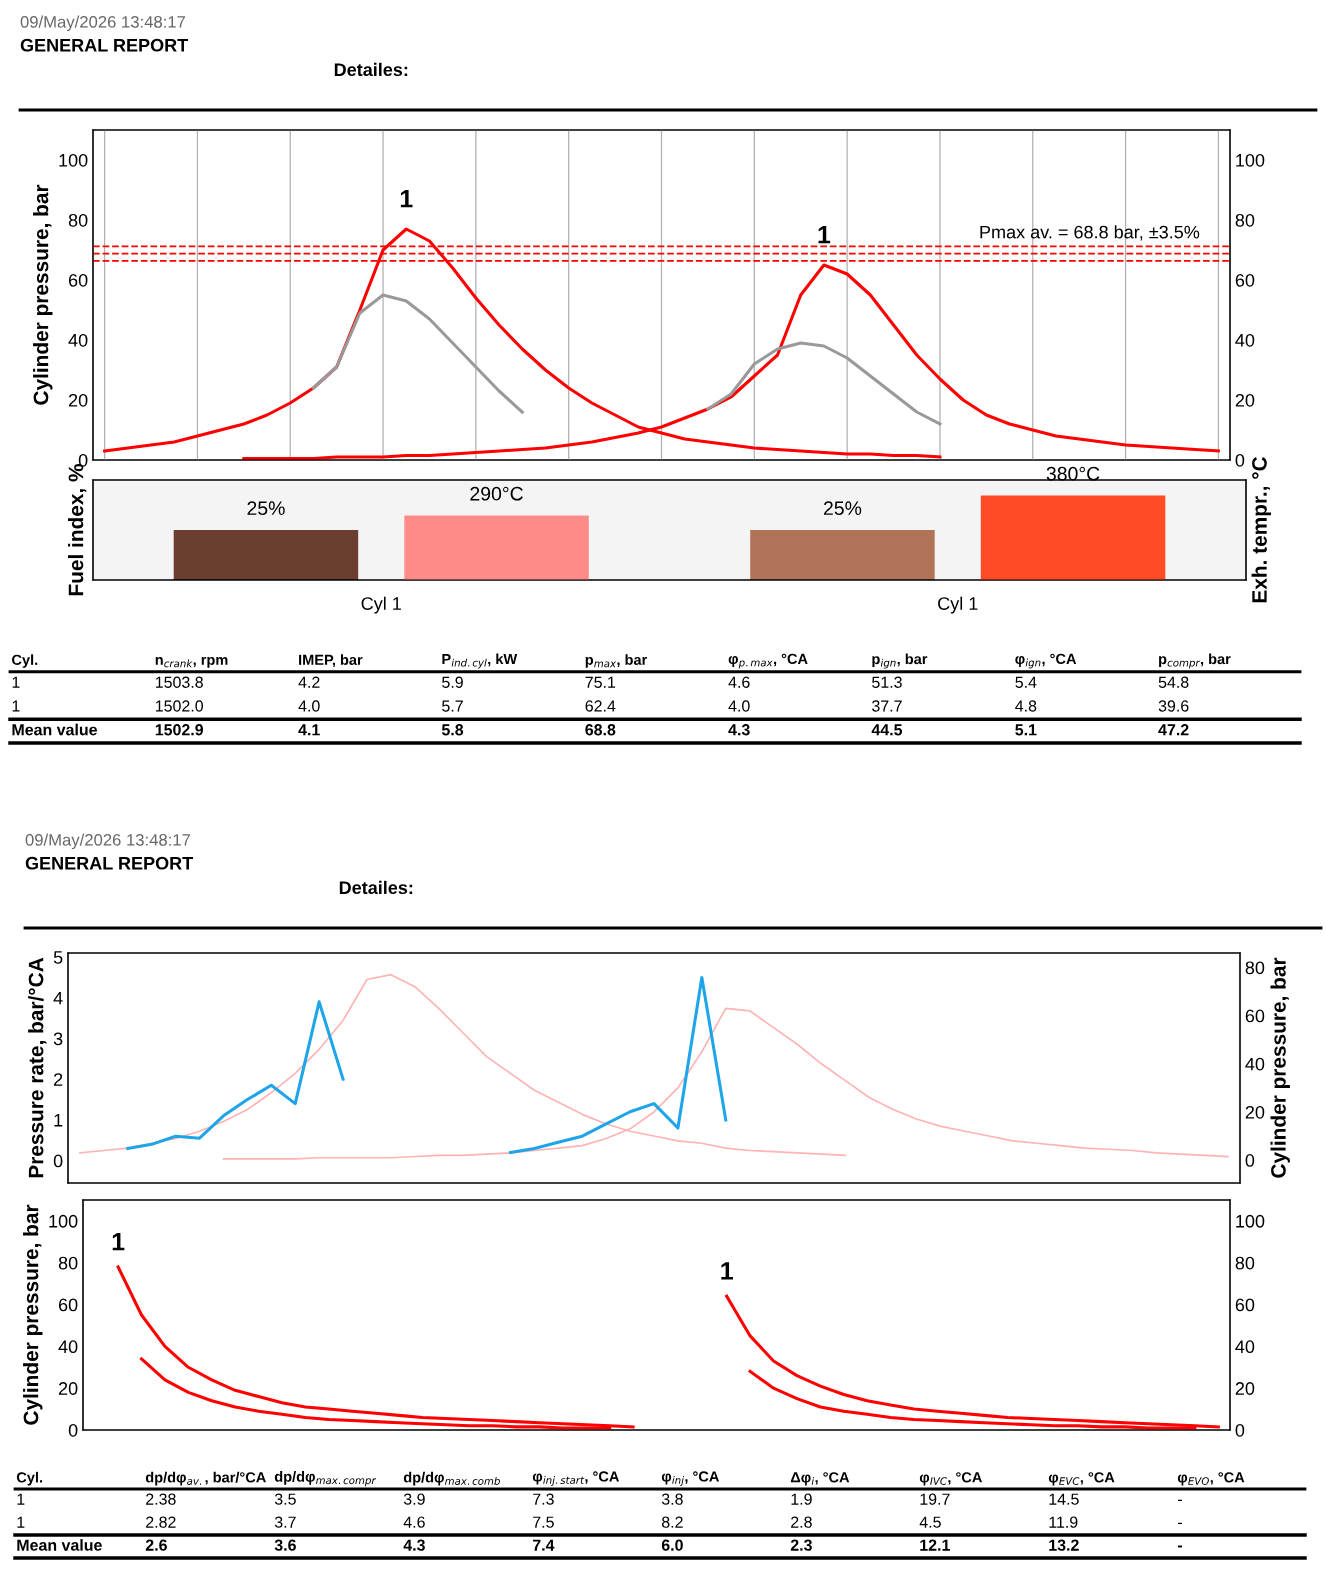 Image resolution: width=1337 pixels, height=1576 pixels. I want to click on text: 75.1, so click(600, 682).